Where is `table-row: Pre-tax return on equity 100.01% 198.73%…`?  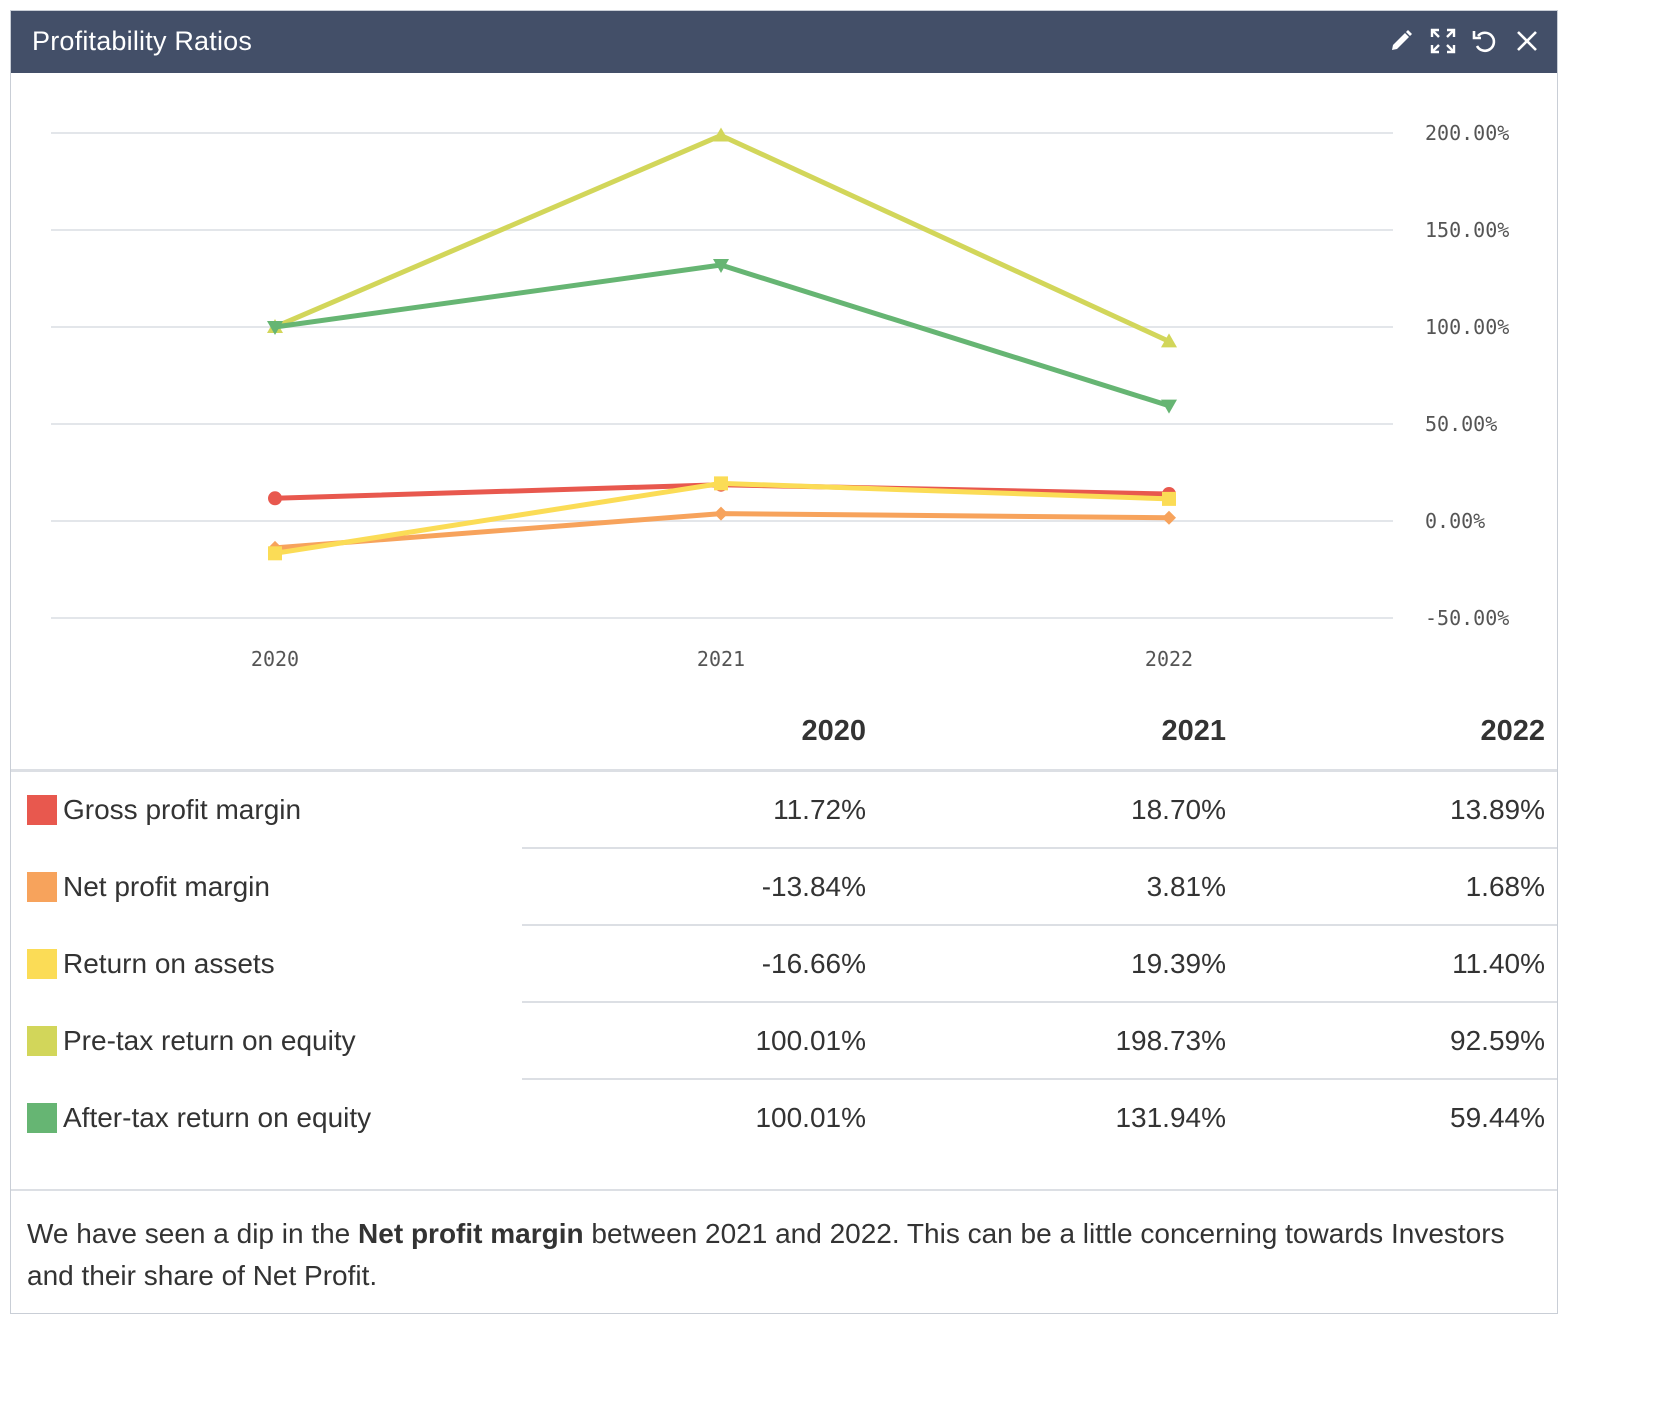 table-row: Pre-tax return on equity 100.01% 198.73%… is located at coordinates (784, 1041).